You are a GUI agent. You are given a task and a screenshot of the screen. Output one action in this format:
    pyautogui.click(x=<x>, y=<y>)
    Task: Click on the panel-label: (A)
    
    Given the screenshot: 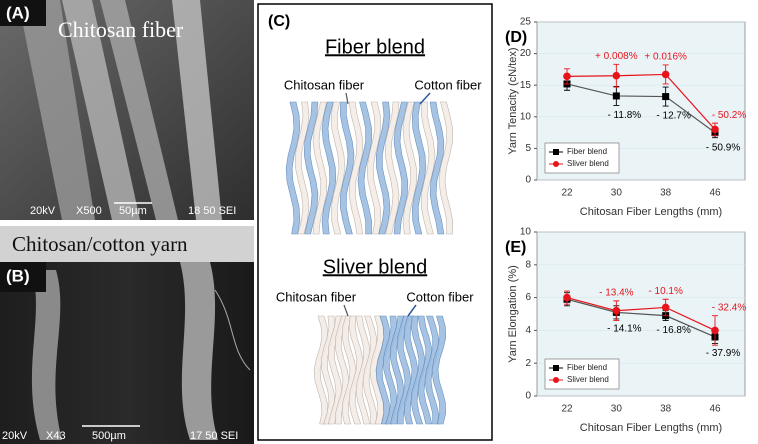 What is the action you would take?
    pyautogui.click(x=18, y=12)
    